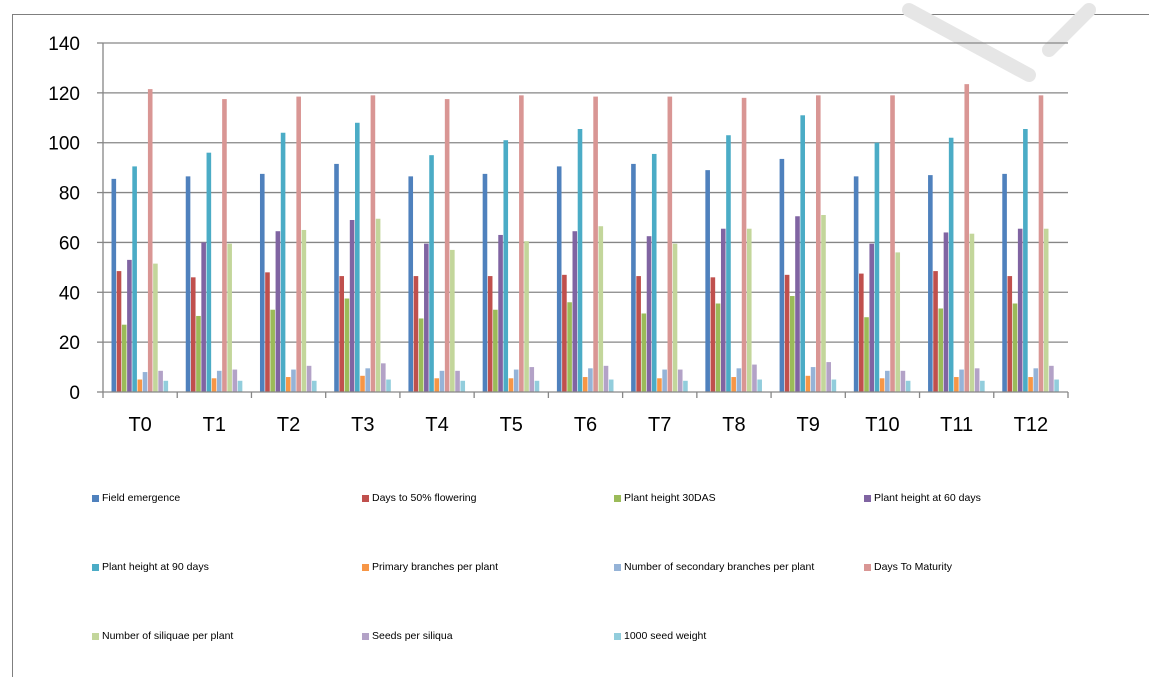  What do you see at coordinates (362, 425) in the screenshot?
I see `x-tick-label: T3` at bounding box center [362, 425].